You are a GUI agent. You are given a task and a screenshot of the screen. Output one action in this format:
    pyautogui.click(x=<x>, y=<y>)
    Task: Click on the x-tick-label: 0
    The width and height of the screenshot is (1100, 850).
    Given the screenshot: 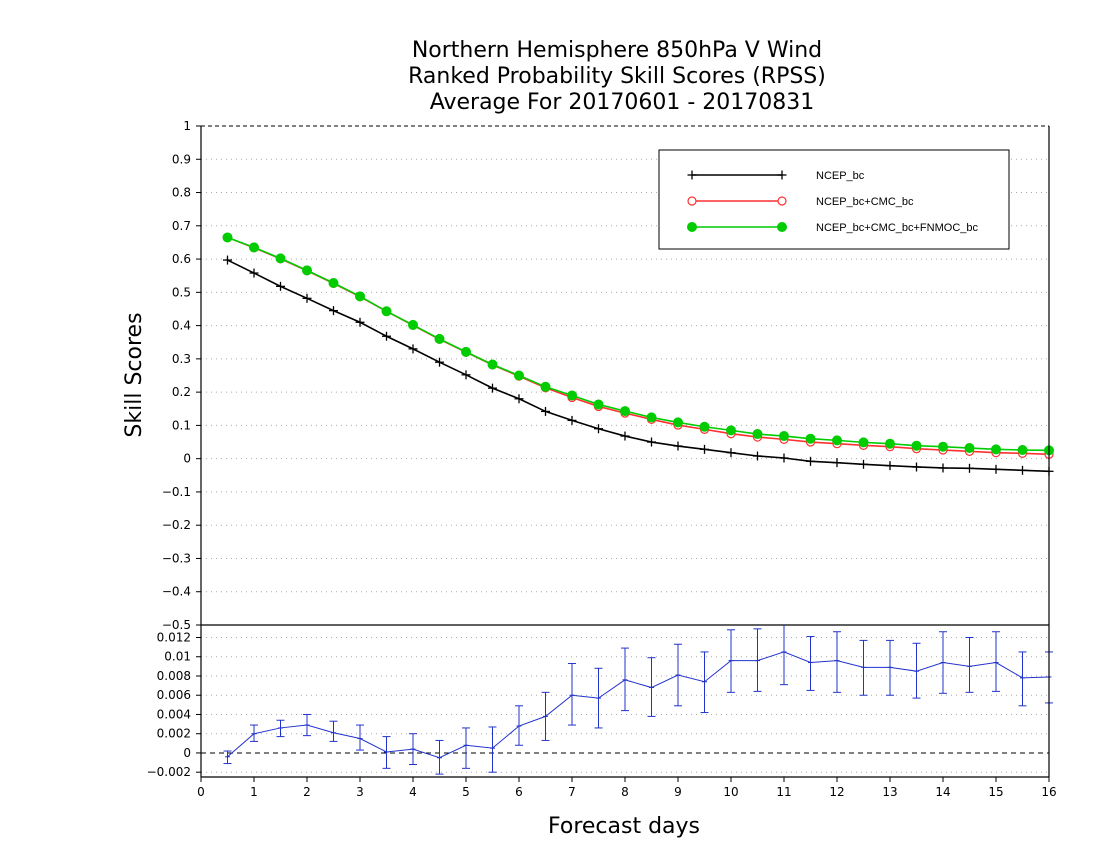 What is the action you would take?
    pyautogui.click(x=201, y=792)
    